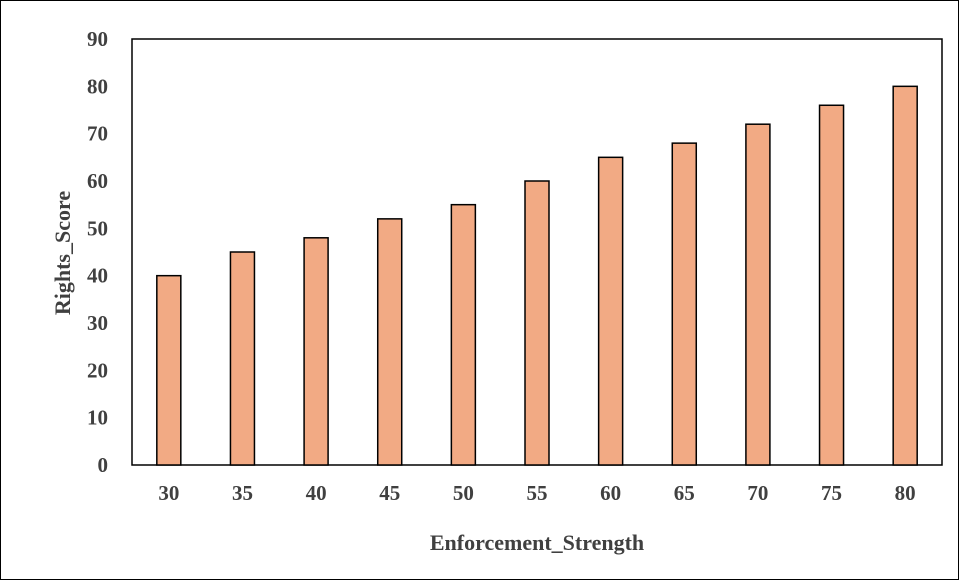  I want to click on x-tick-labels: 30 35 40 45 50 55 60 65 70 75 80, so click(536, 493).